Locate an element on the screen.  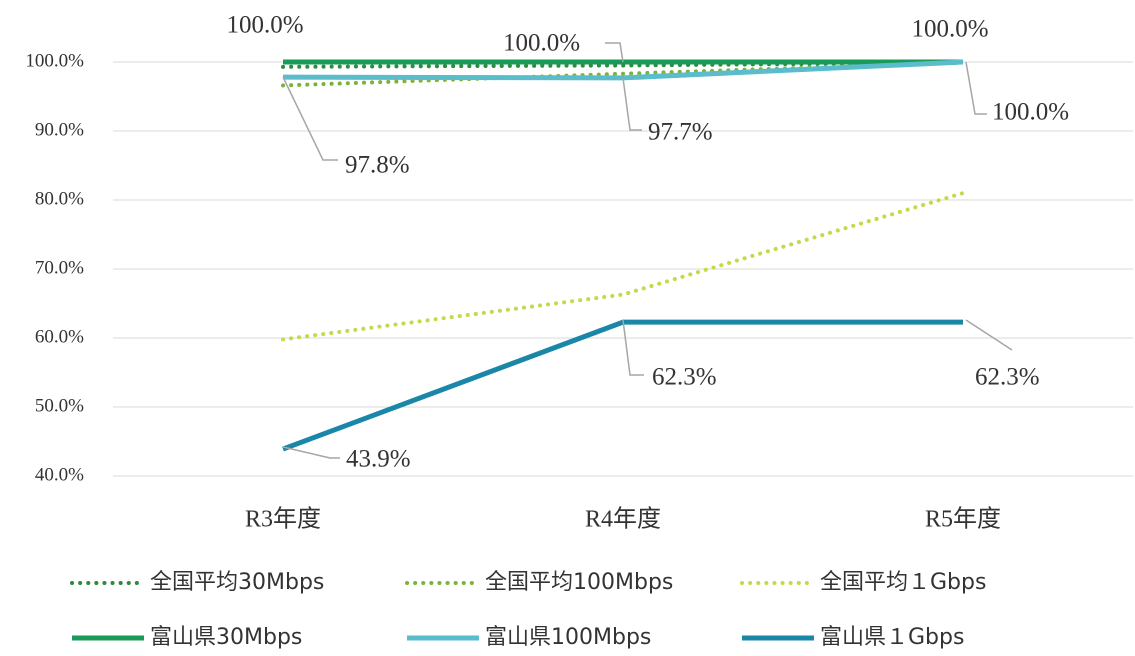
x-tick-label: R4年度 is located at coordinates (623, 519).